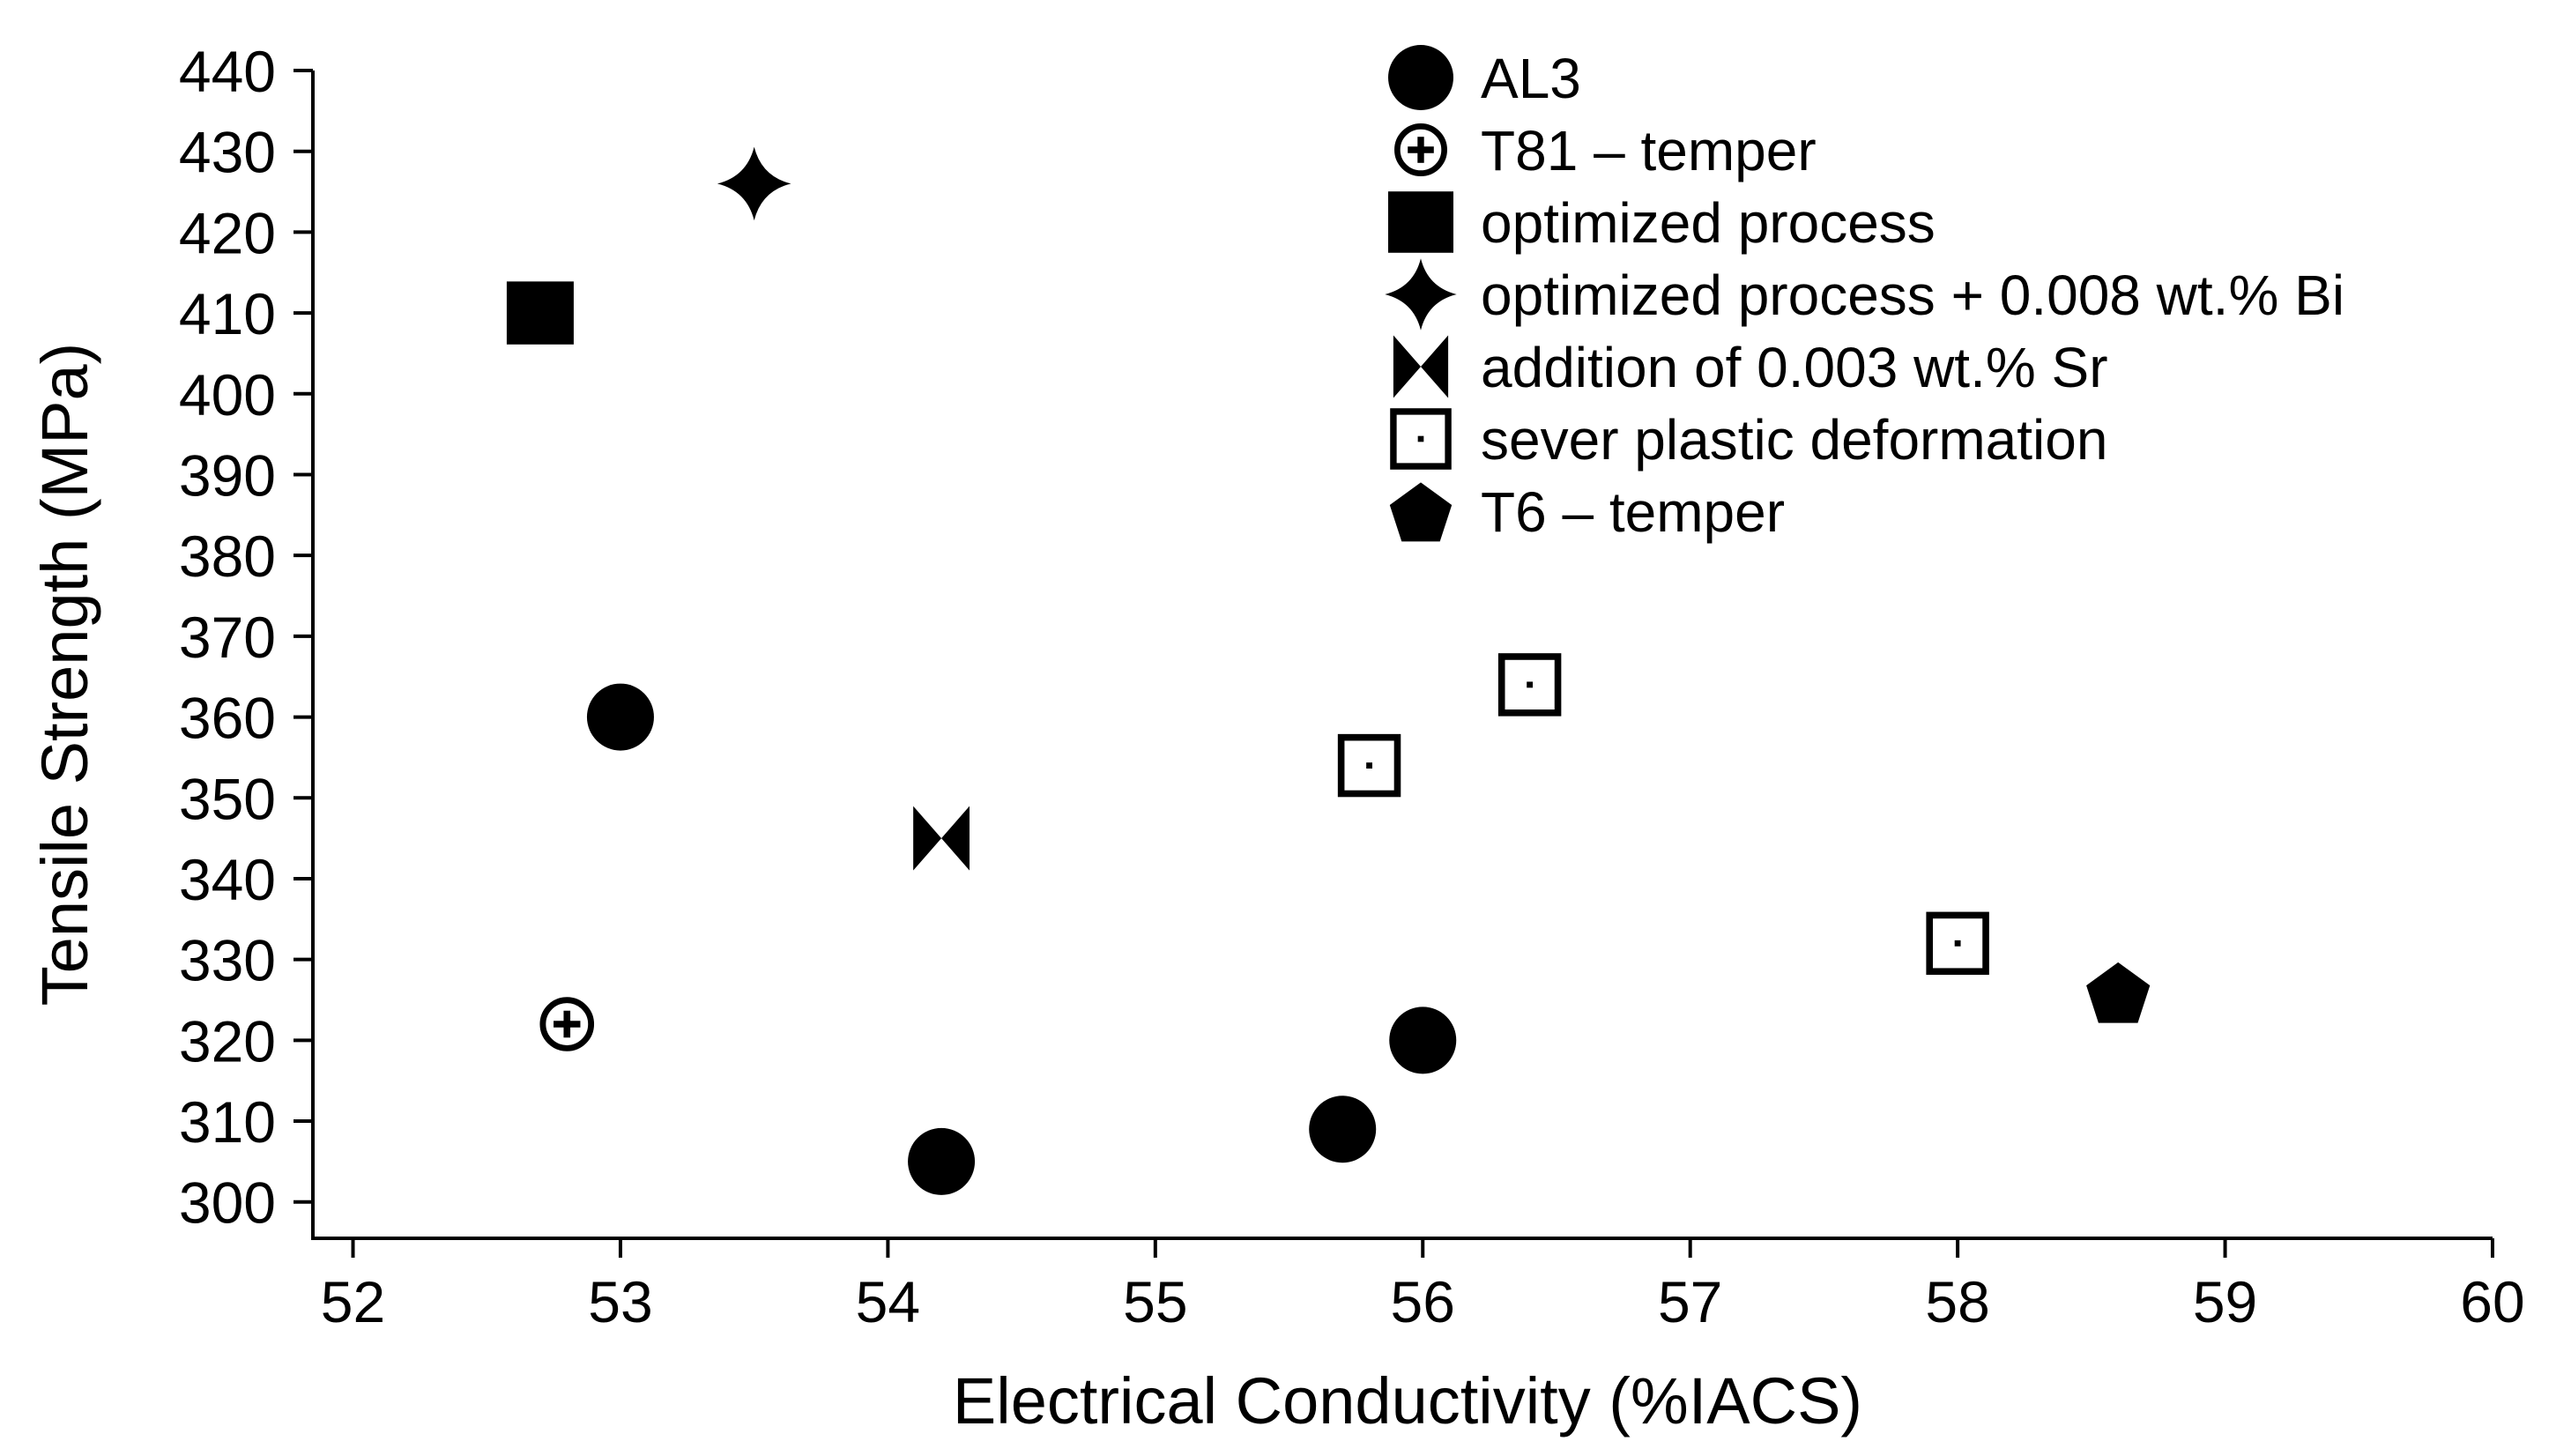 This screenshot has width=2556, height=1456. Describe the element at coordinates (227, 475) in the screenshot. I see `y-tick-label: 390` at that location.